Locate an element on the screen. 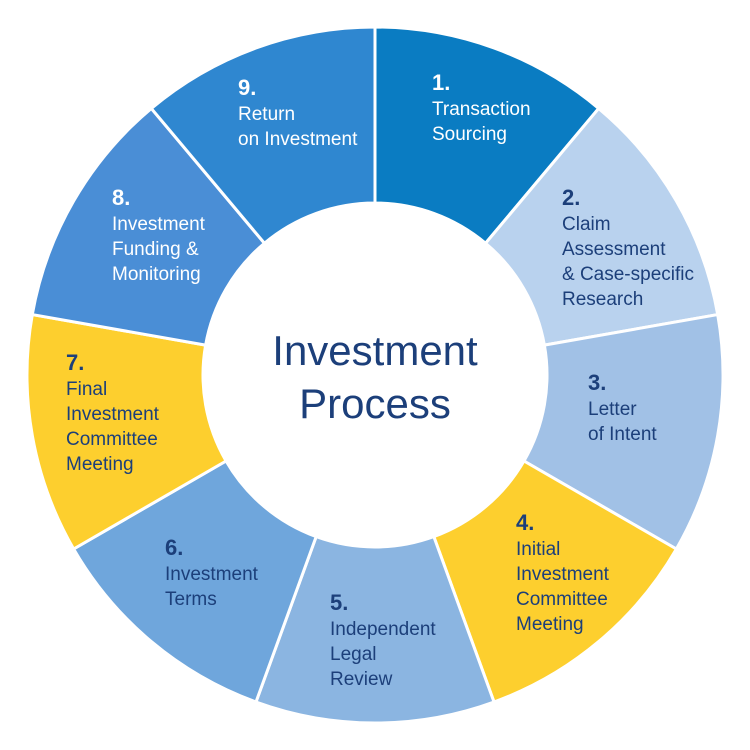 The height and width of the screenshot is (750, 750). step-4-number: 4. is located at coordinates (525, 522).